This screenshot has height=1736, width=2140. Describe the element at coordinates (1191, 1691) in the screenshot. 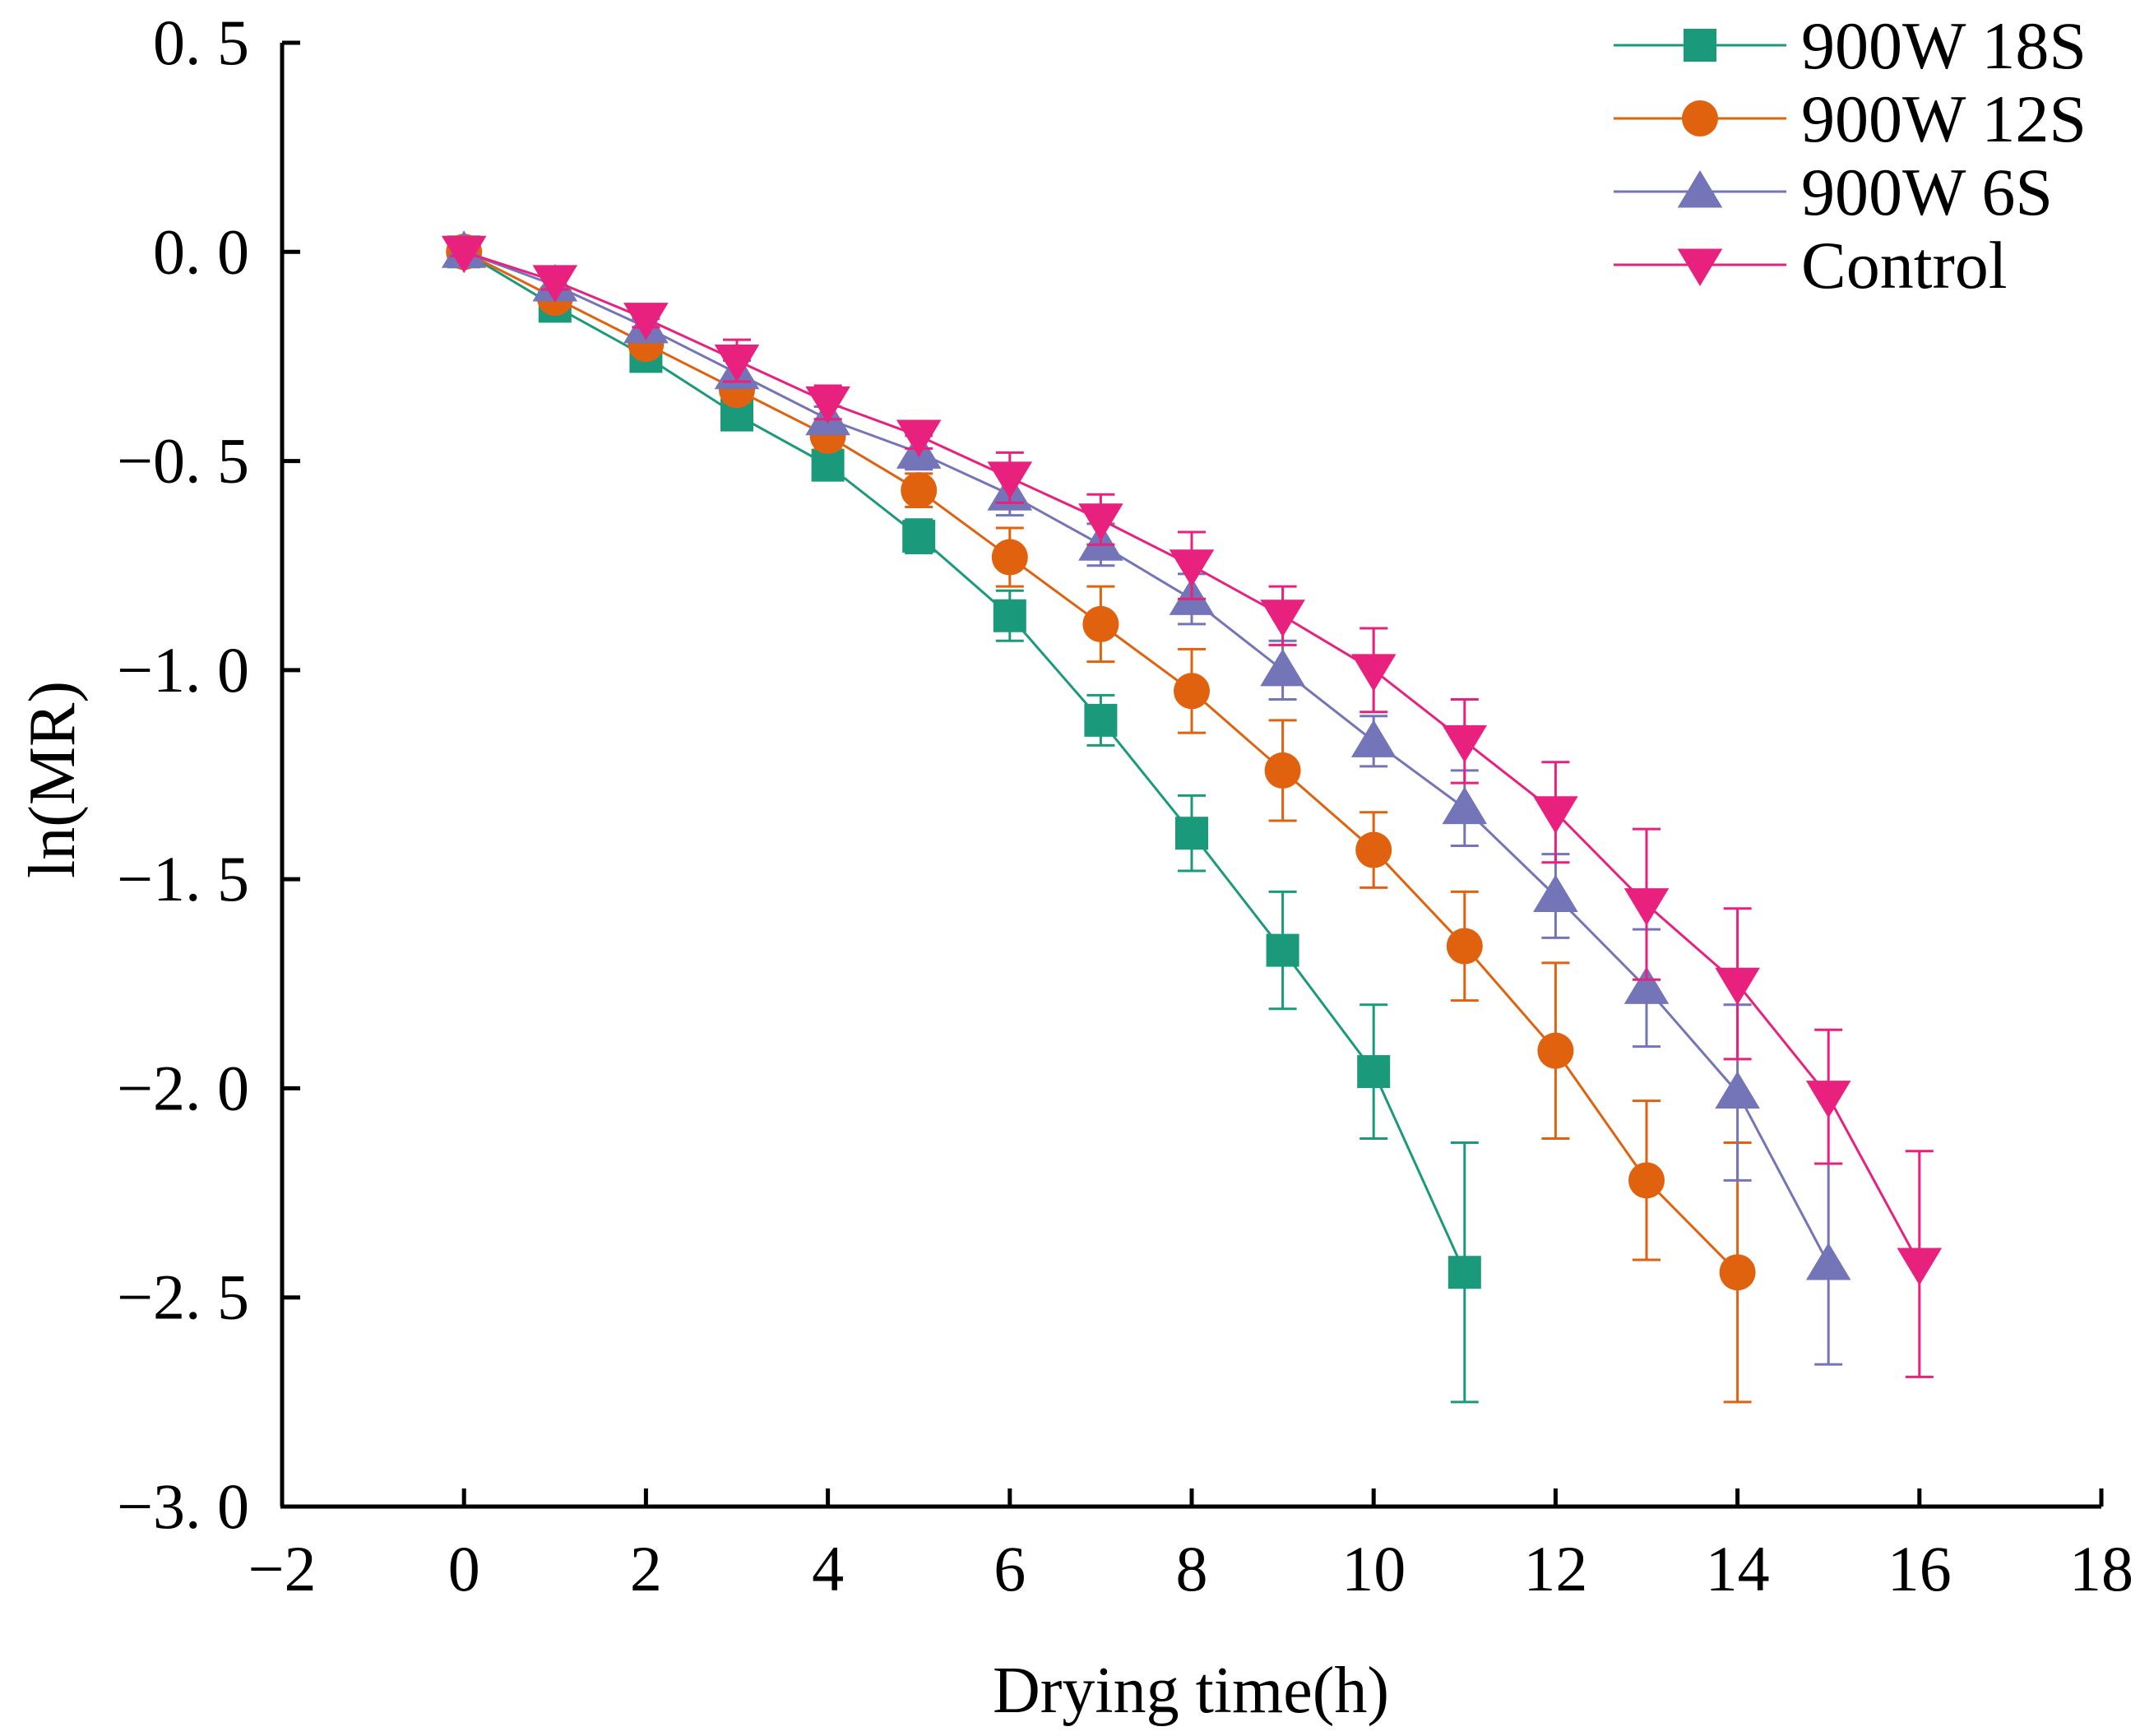

I see `x-axis-title: Drying time(h)` at that location.